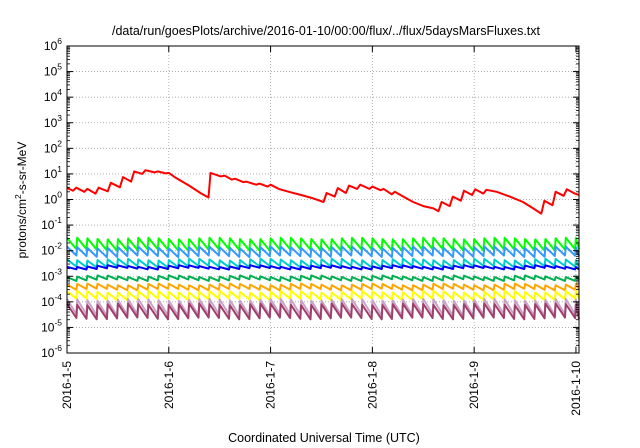 The image size is (640, 448). Describe the element at coordinates (58, 297) in the screenshot. I see `y-tick-exponent: -4` at that location.